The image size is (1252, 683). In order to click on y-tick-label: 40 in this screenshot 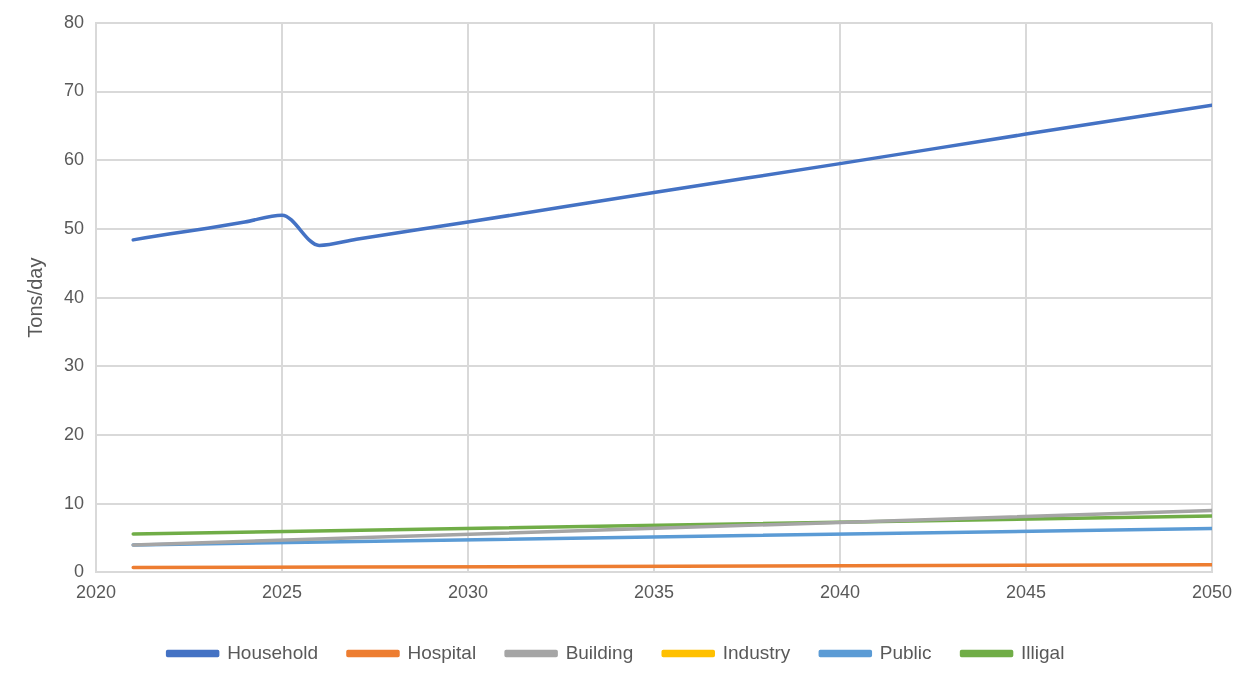, I will do `click(74, 296)`.